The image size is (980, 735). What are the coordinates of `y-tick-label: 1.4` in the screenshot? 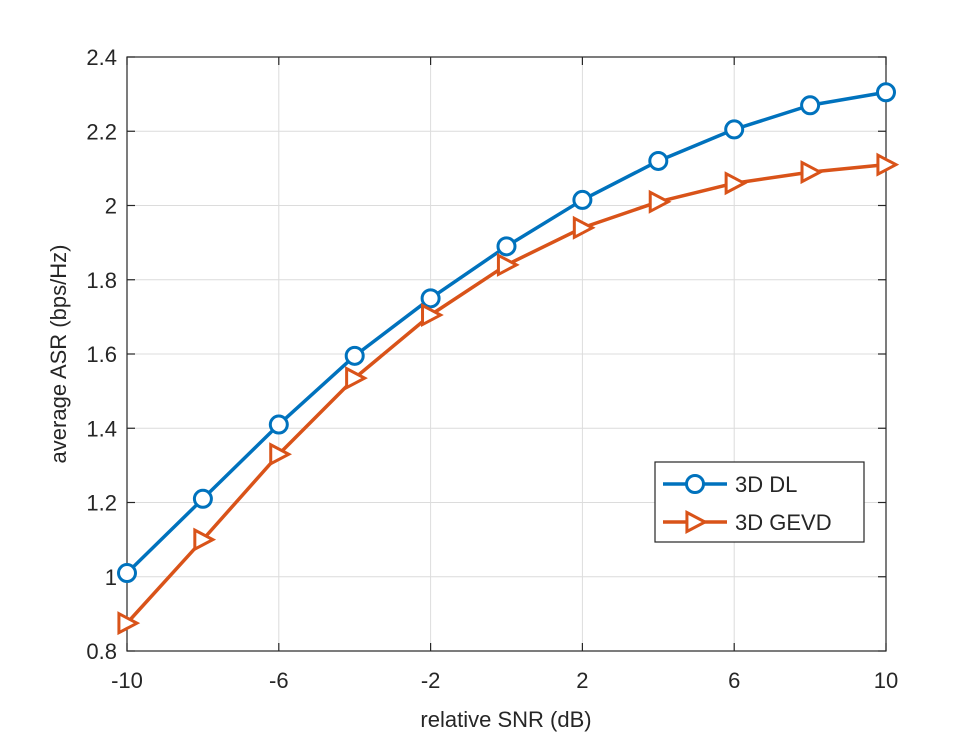 It's located at (101, 428).